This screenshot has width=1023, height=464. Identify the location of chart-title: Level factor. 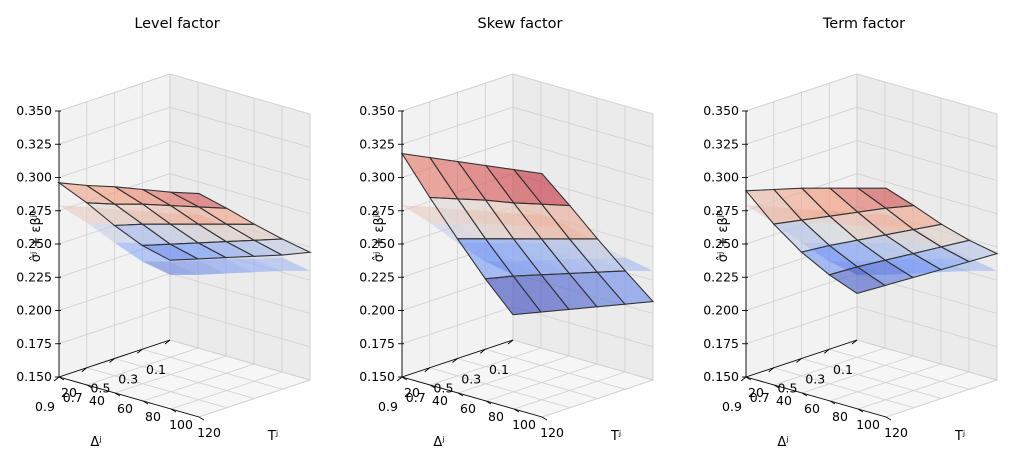
(176, 24).